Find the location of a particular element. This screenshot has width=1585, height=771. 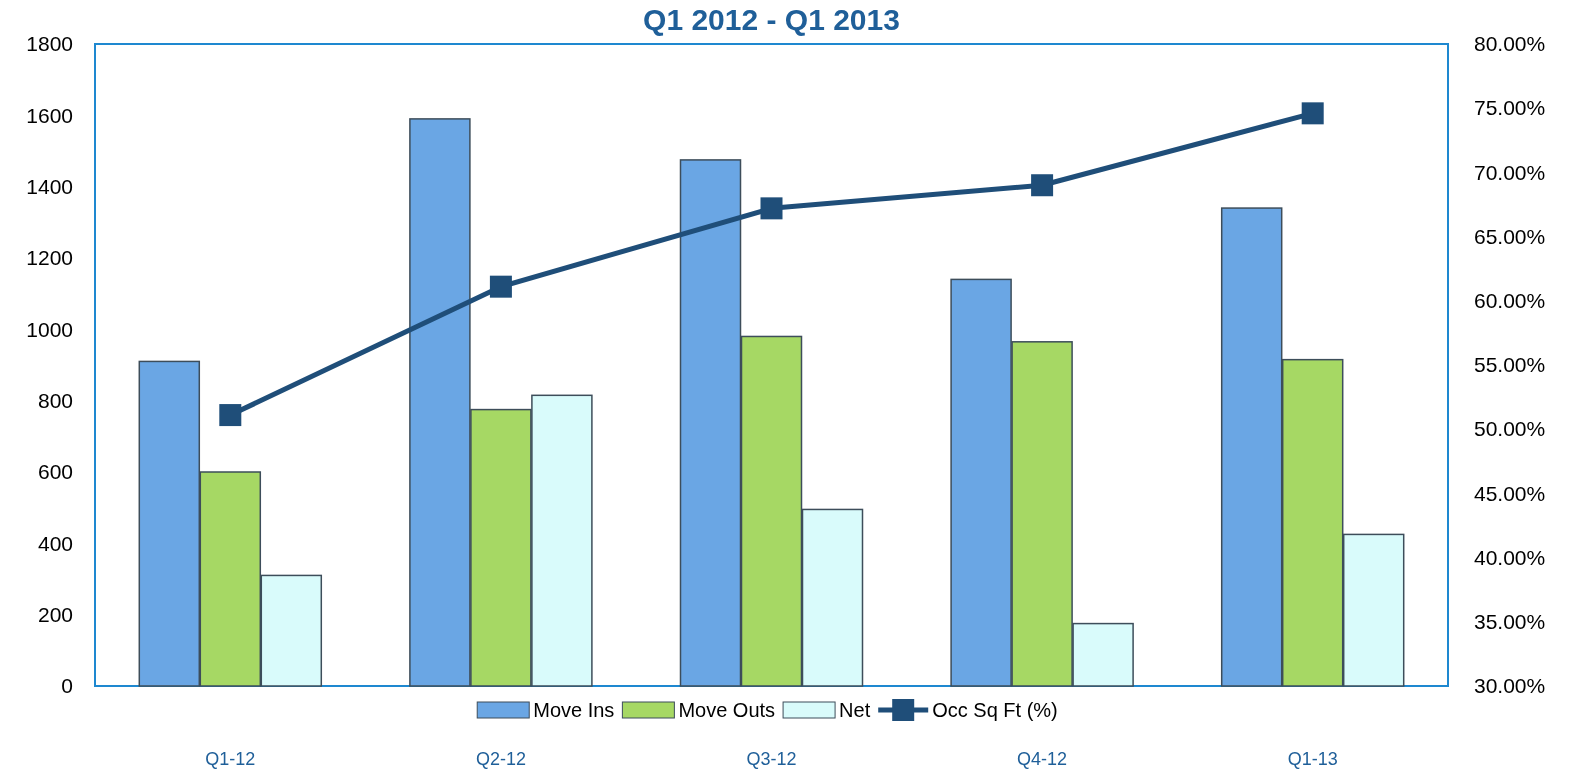

legend-label: Net is located at coordinates (855, 710).